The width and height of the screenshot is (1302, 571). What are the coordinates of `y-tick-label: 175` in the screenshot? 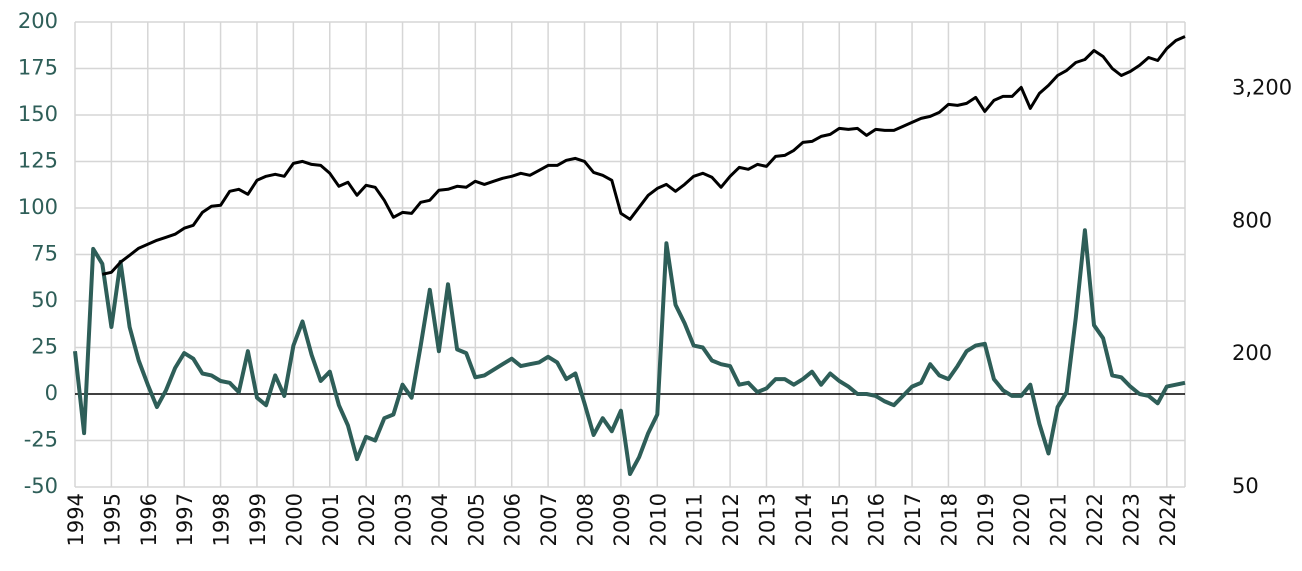 It's located at (38, 68).